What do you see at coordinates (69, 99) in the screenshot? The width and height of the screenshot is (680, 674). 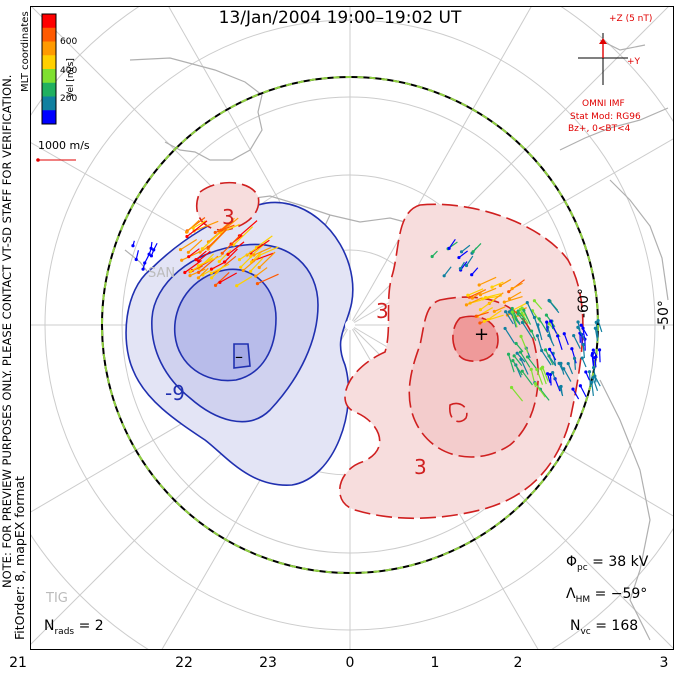 I see `colorbar-tick-200: 200` at bounding box center [69, 99].